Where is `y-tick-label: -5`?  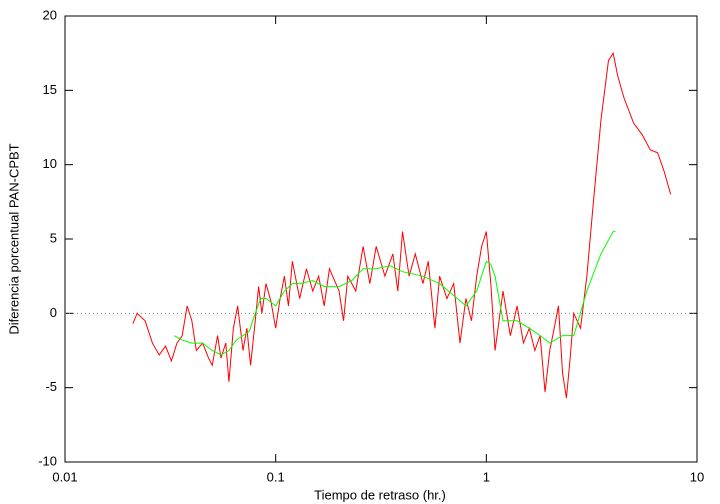
y-tick-label: -5 is located at coordinates (51, 386).